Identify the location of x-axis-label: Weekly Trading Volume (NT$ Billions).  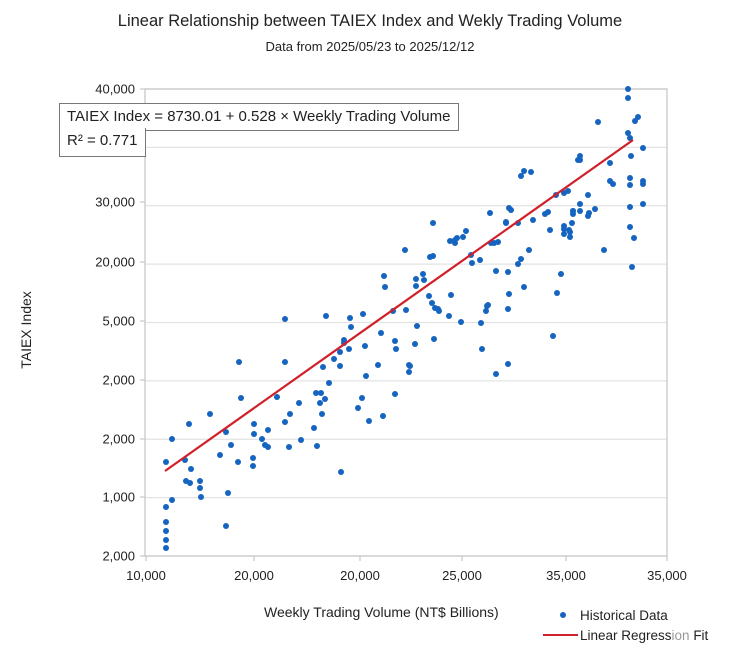
(381, 612).